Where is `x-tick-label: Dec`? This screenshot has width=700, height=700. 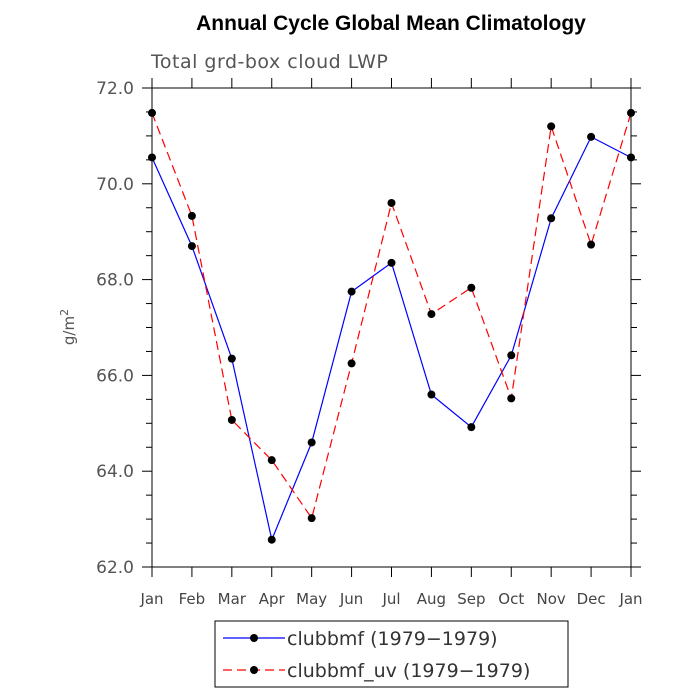 x-tick-label: Dec is located at coordinates (591, 599).